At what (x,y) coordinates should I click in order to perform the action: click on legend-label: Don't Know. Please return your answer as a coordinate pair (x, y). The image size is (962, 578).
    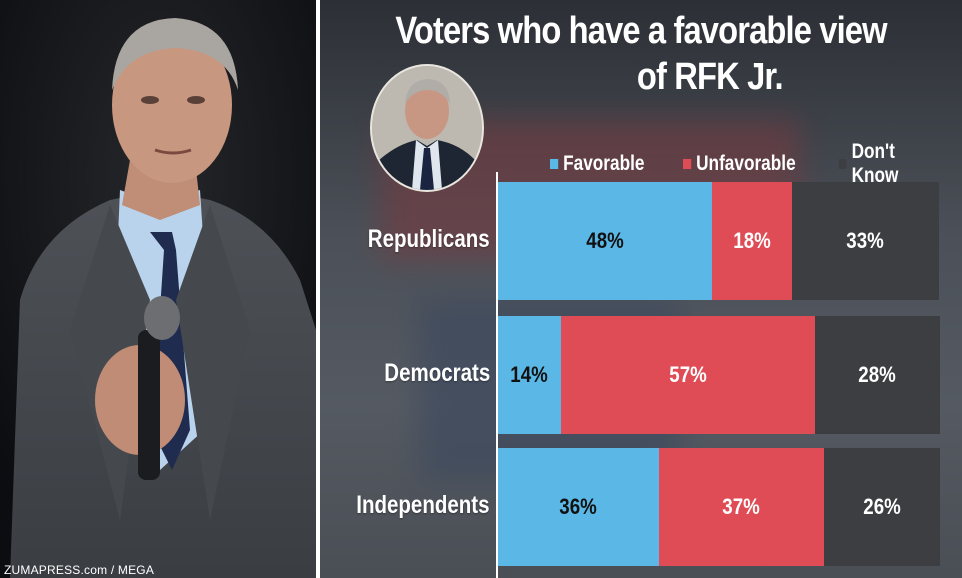
    Looking at the image, I should click on (875, 163).